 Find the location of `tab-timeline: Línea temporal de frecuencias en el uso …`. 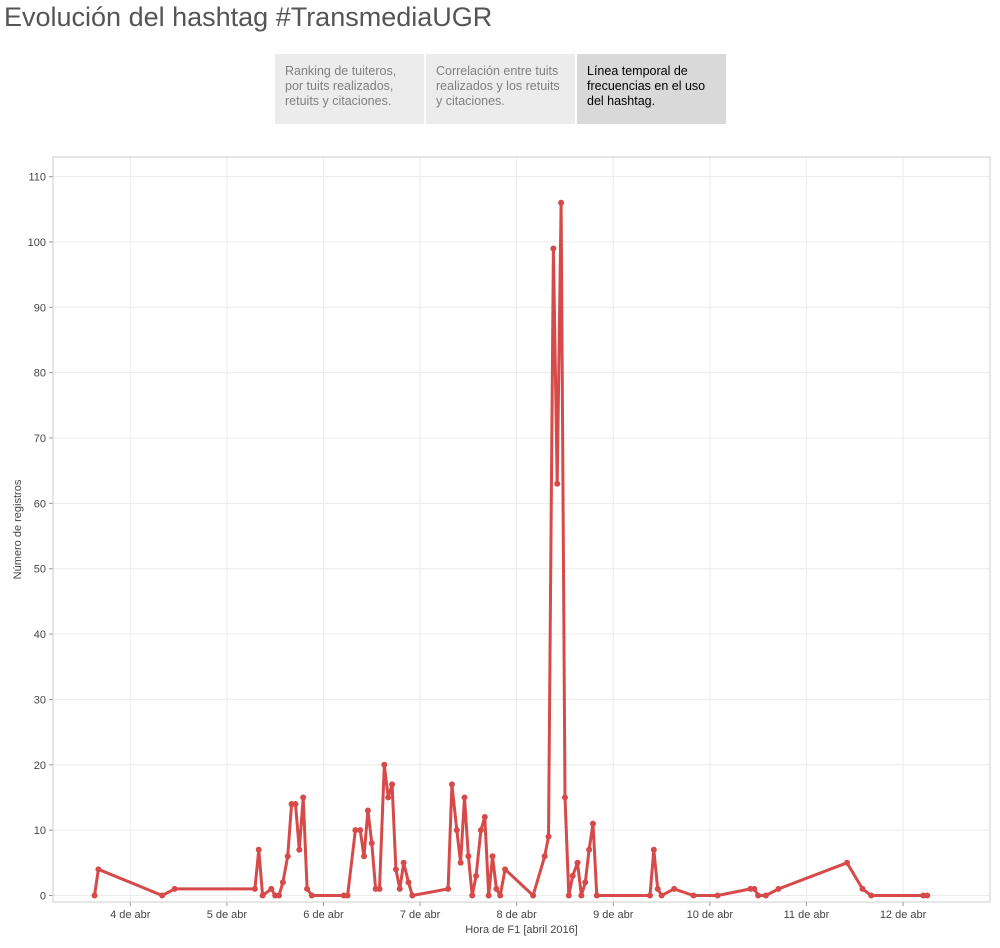

tab-timeline: Línea temporal de frecuencias en el uso … is located at coordinates (651, 89).